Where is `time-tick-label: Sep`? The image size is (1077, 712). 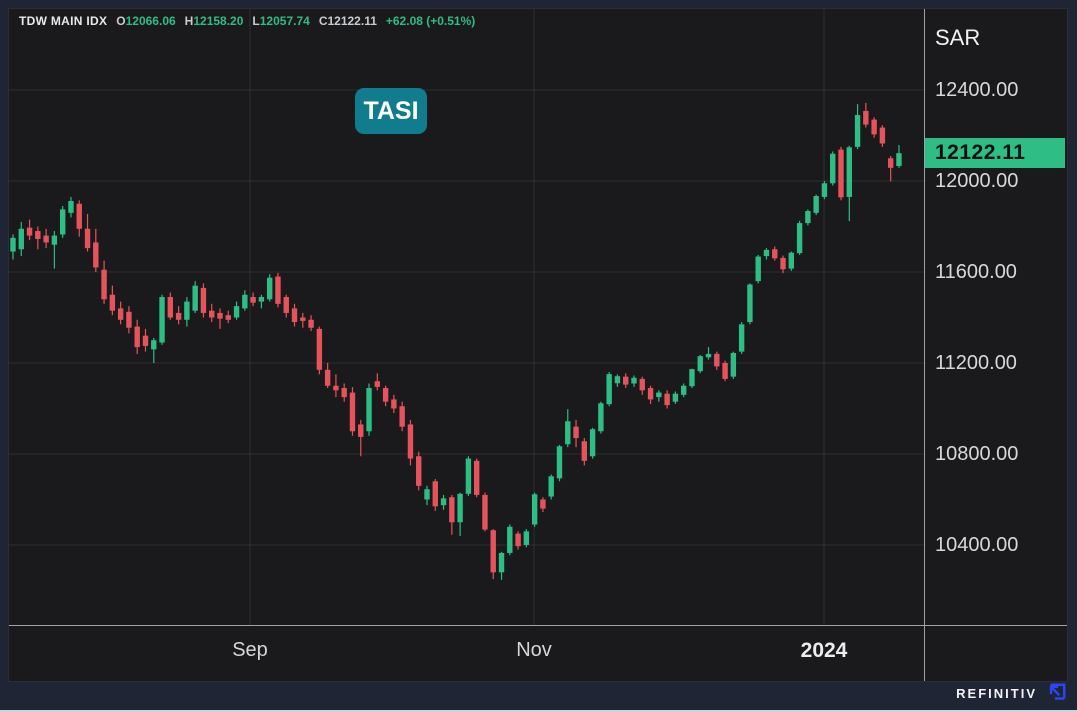 time-tick-label: Sep is located at coordinates (250, 650).